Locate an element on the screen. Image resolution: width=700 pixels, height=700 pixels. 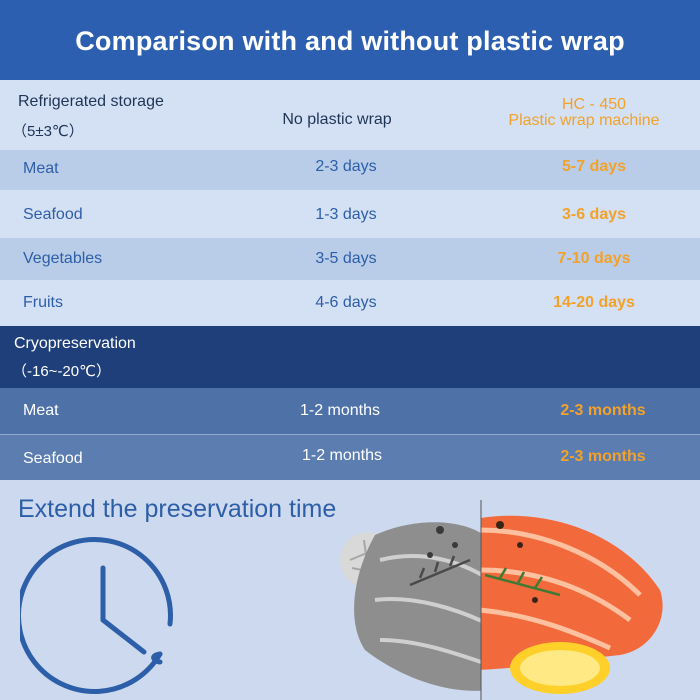
column-header-model: HC - 450 is located at coordinates (594, 104).